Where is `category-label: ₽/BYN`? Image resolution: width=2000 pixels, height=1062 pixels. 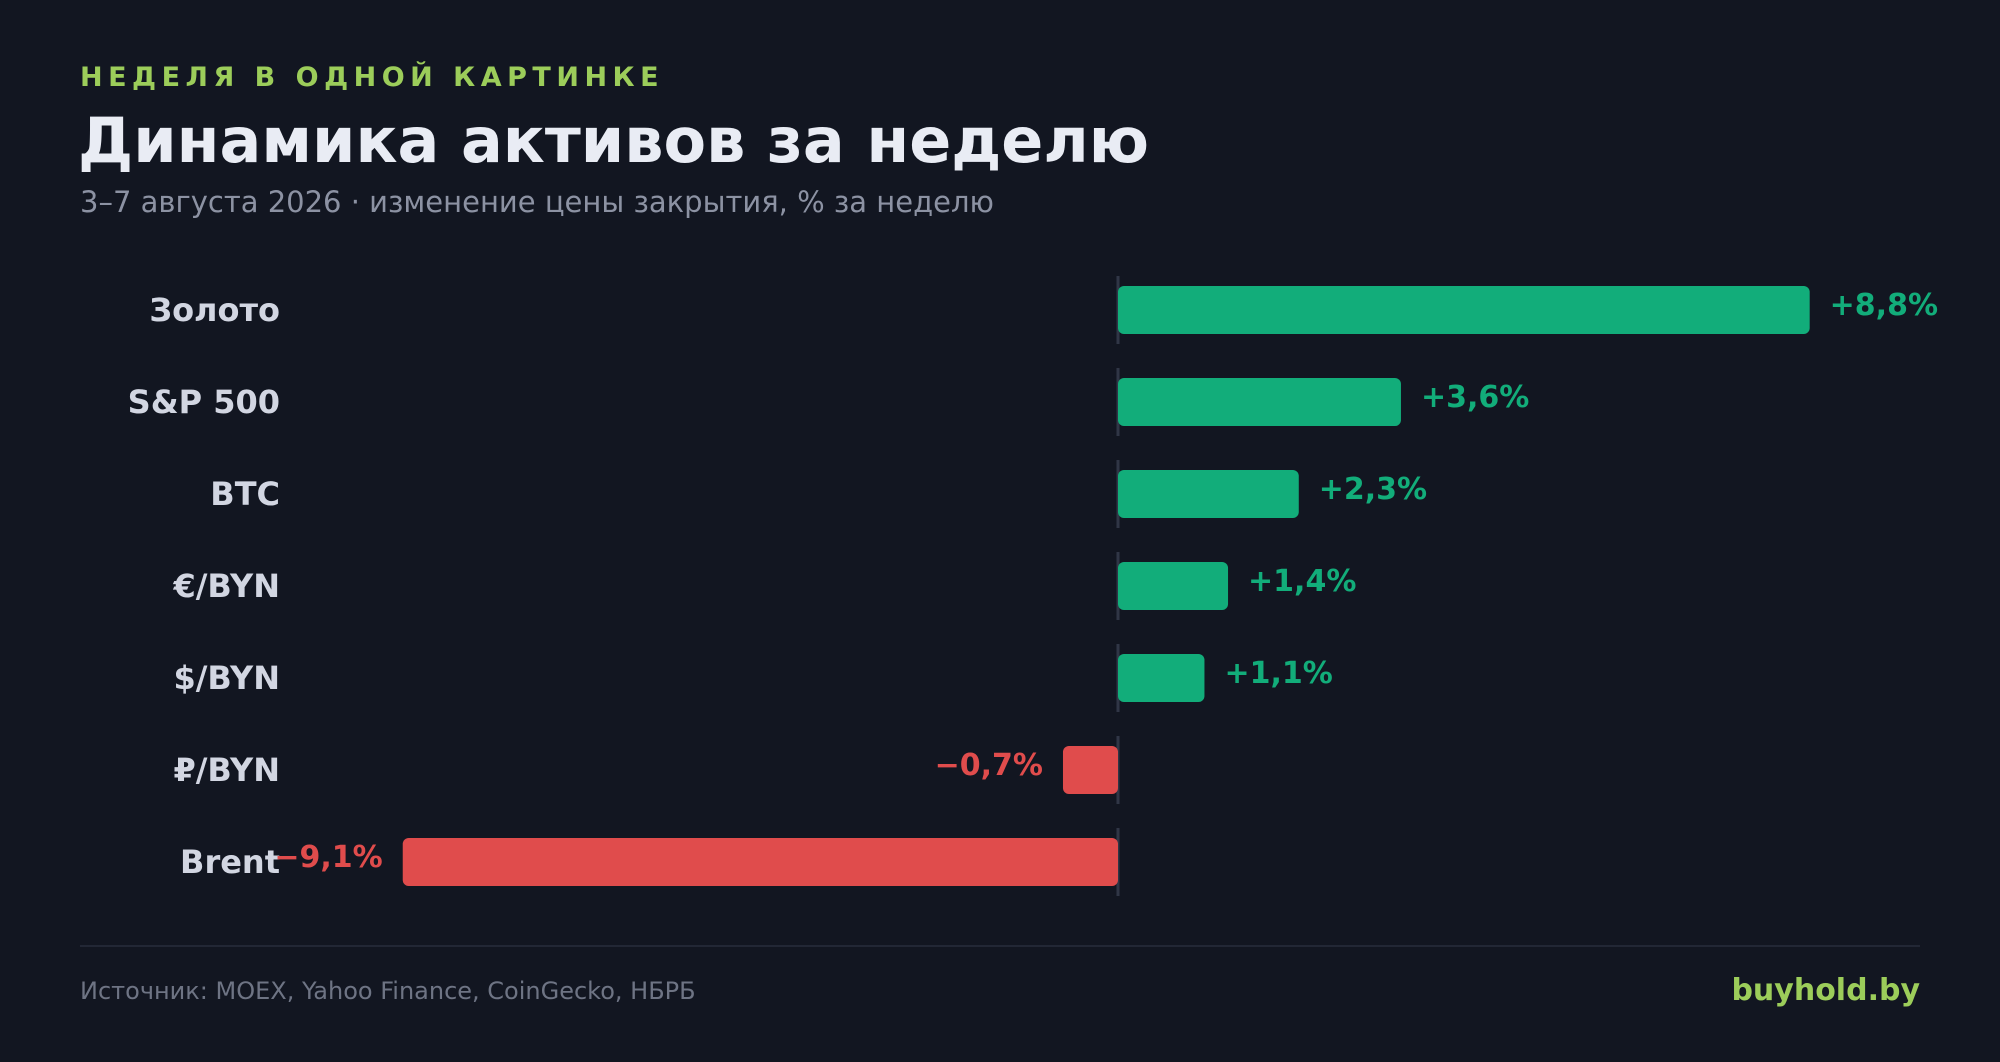 category-label: ₽/BYN is located at coordinates (226, 770).